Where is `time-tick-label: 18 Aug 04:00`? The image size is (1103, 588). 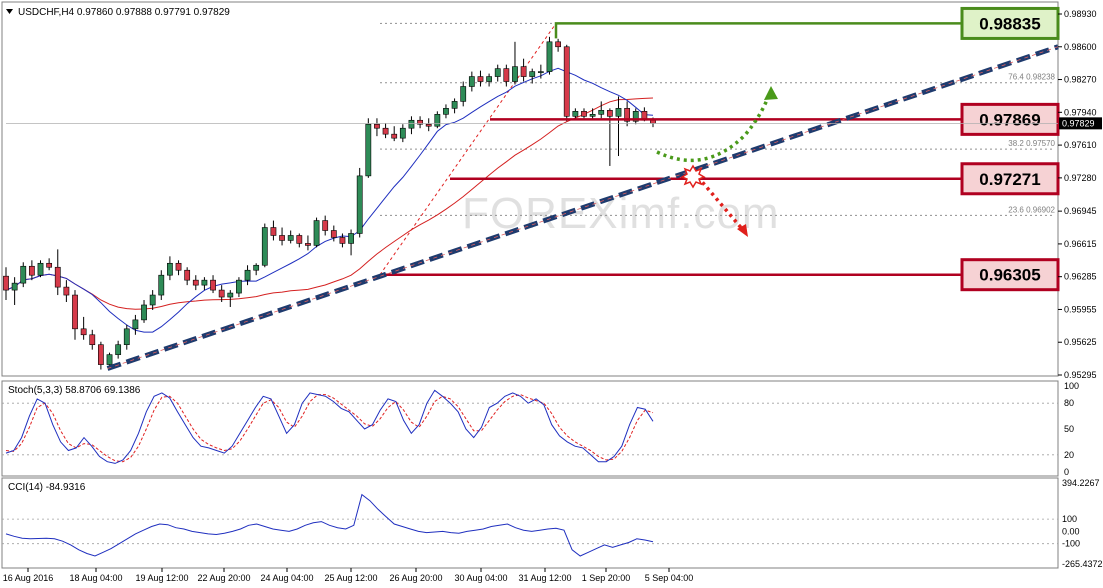
time-tick-label: 18 Aug 04:00 is located at coordinates (95, 578).